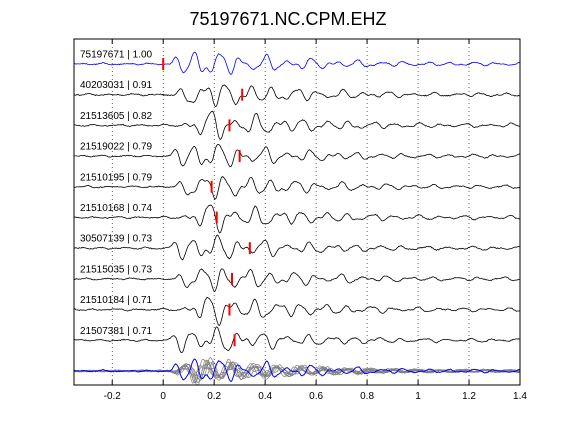 This screenshot has width=576, height=432. I want to click on trace-label: 21515035 | 0.73, so click(116, 269).